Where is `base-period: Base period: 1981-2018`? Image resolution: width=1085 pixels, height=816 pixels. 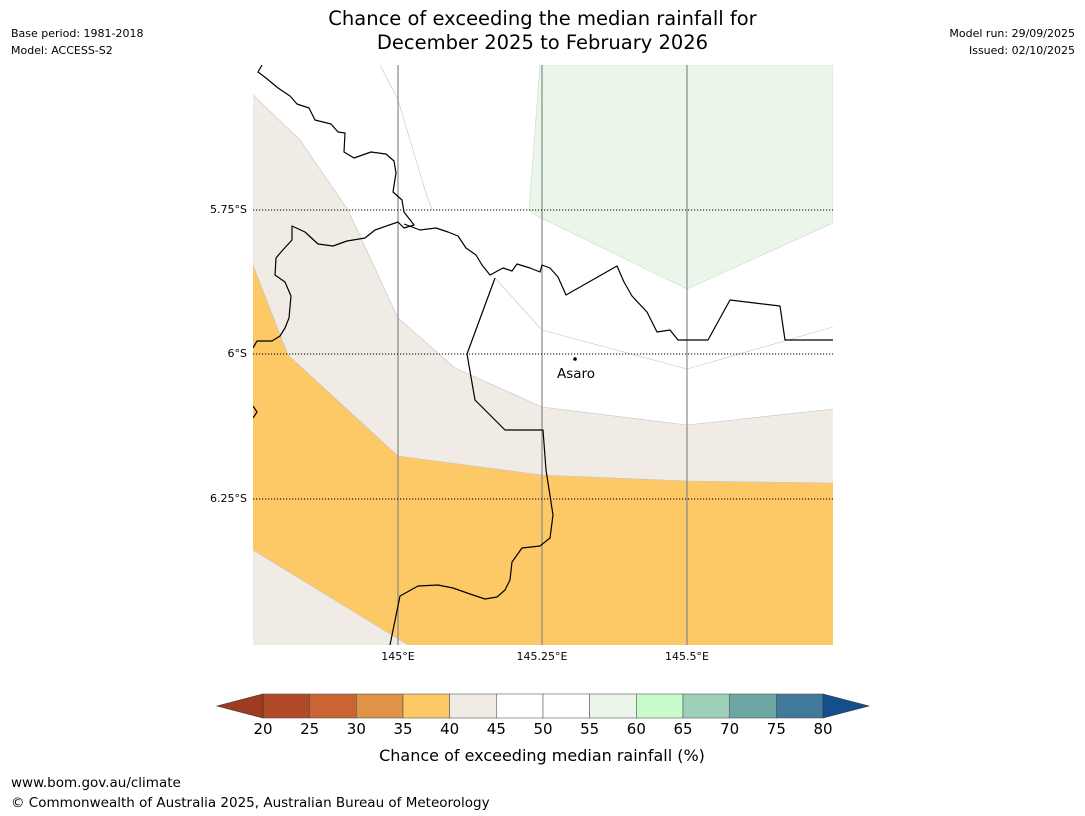
base-period: Base period: 1981-2018 is located at coordinates (77, 33).